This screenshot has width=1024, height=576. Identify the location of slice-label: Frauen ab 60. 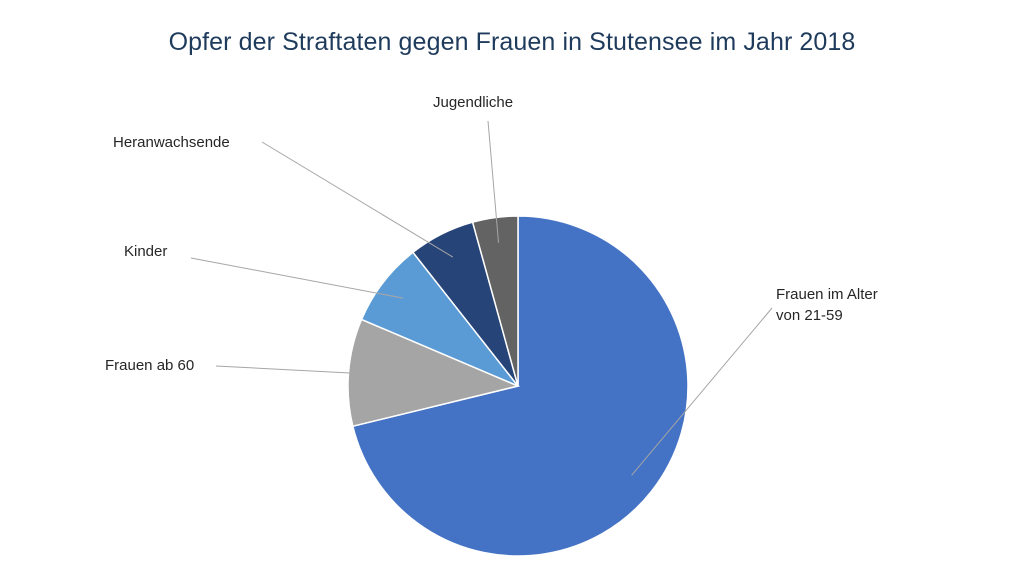
(149, 365).